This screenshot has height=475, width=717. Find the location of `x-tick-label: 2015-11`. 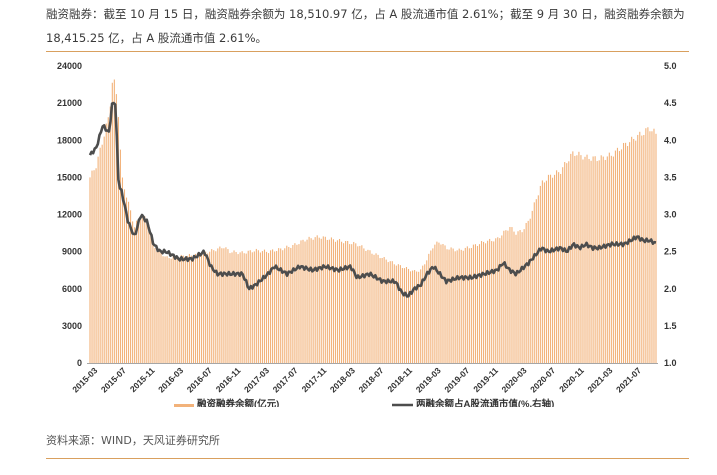

x-tick-label: 2015-11 is located at coordinates (142, 379).